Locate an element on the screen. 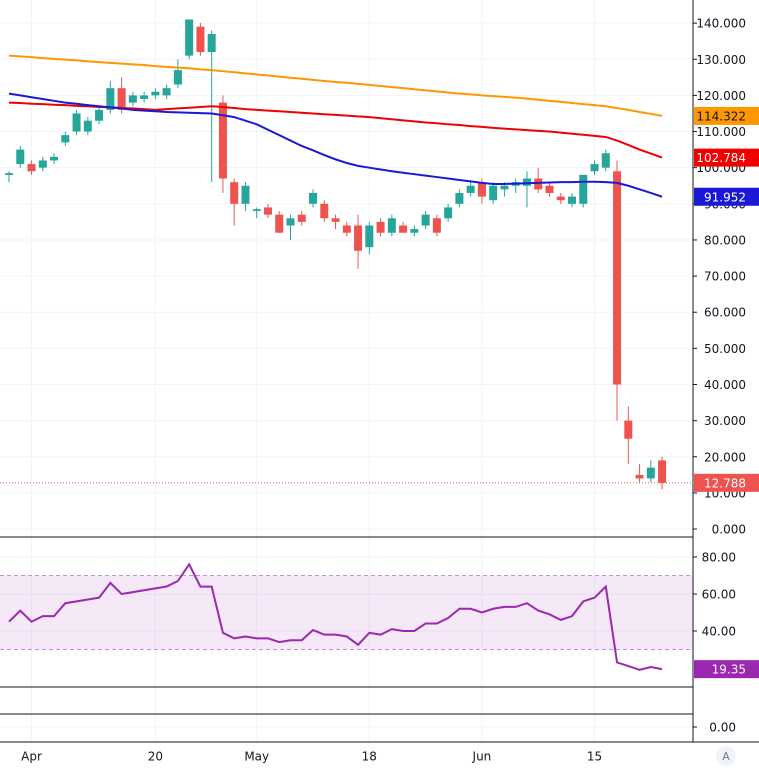 Image resolution: width=759 pixels, height=772 pixels. series-last-label: 19.35 is located at coordinates (729, 670).